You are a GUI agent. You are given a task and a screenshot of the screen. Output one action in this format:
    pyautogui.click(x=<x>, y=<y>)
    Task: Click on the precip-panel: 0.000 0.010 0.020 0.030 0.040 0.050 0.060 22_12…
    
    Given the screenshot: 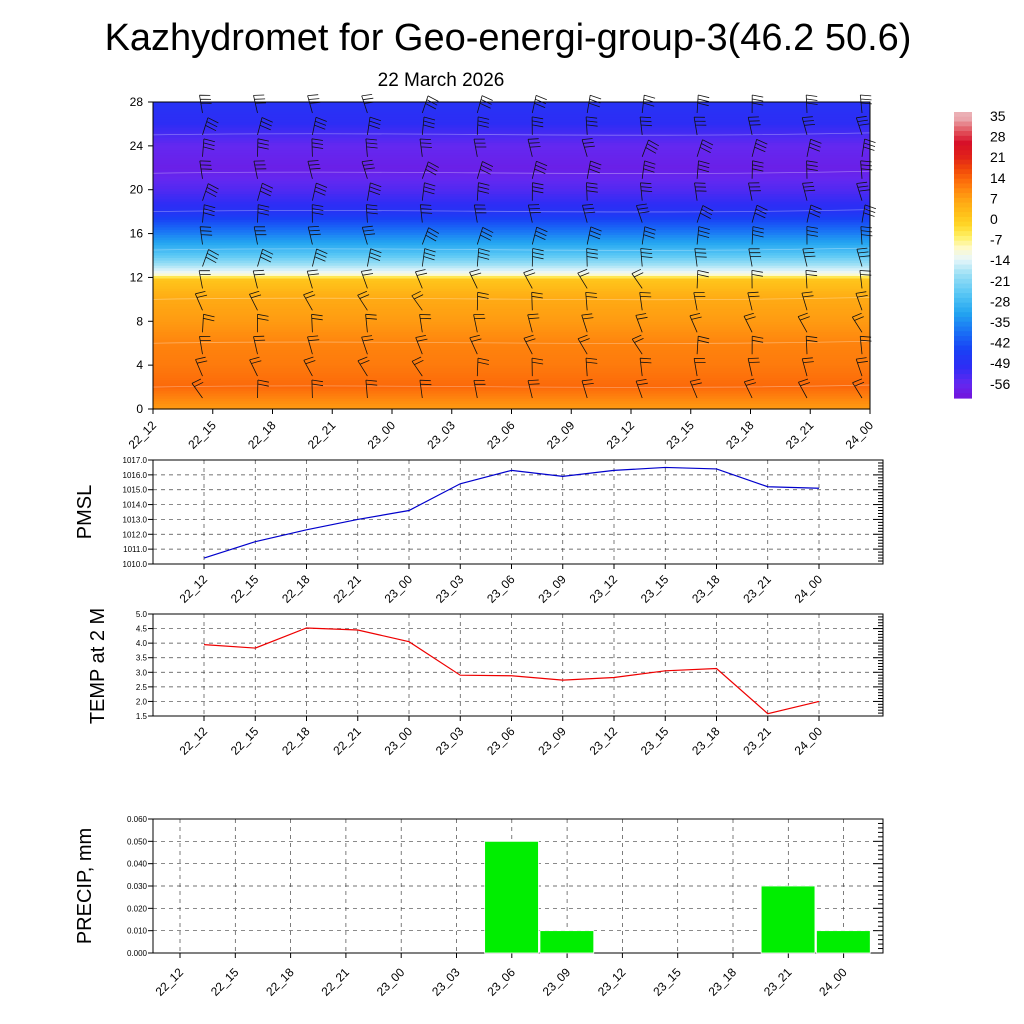 What is the action you would take?
    pyautogui.click(x=479, y=907)
    